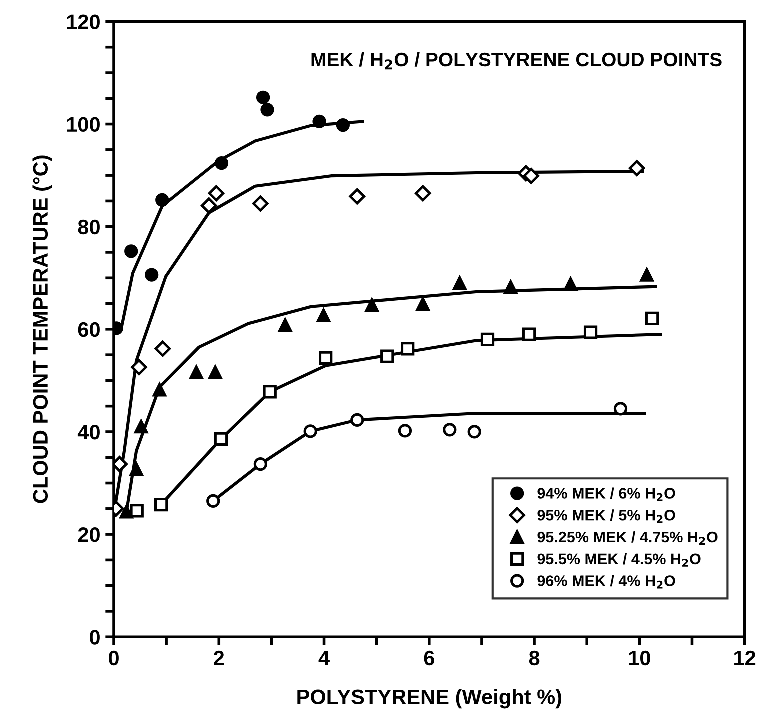 The width and height of the screenshot is (760, 724). I want to click on y-tick-label: 20, so click(89, 535).